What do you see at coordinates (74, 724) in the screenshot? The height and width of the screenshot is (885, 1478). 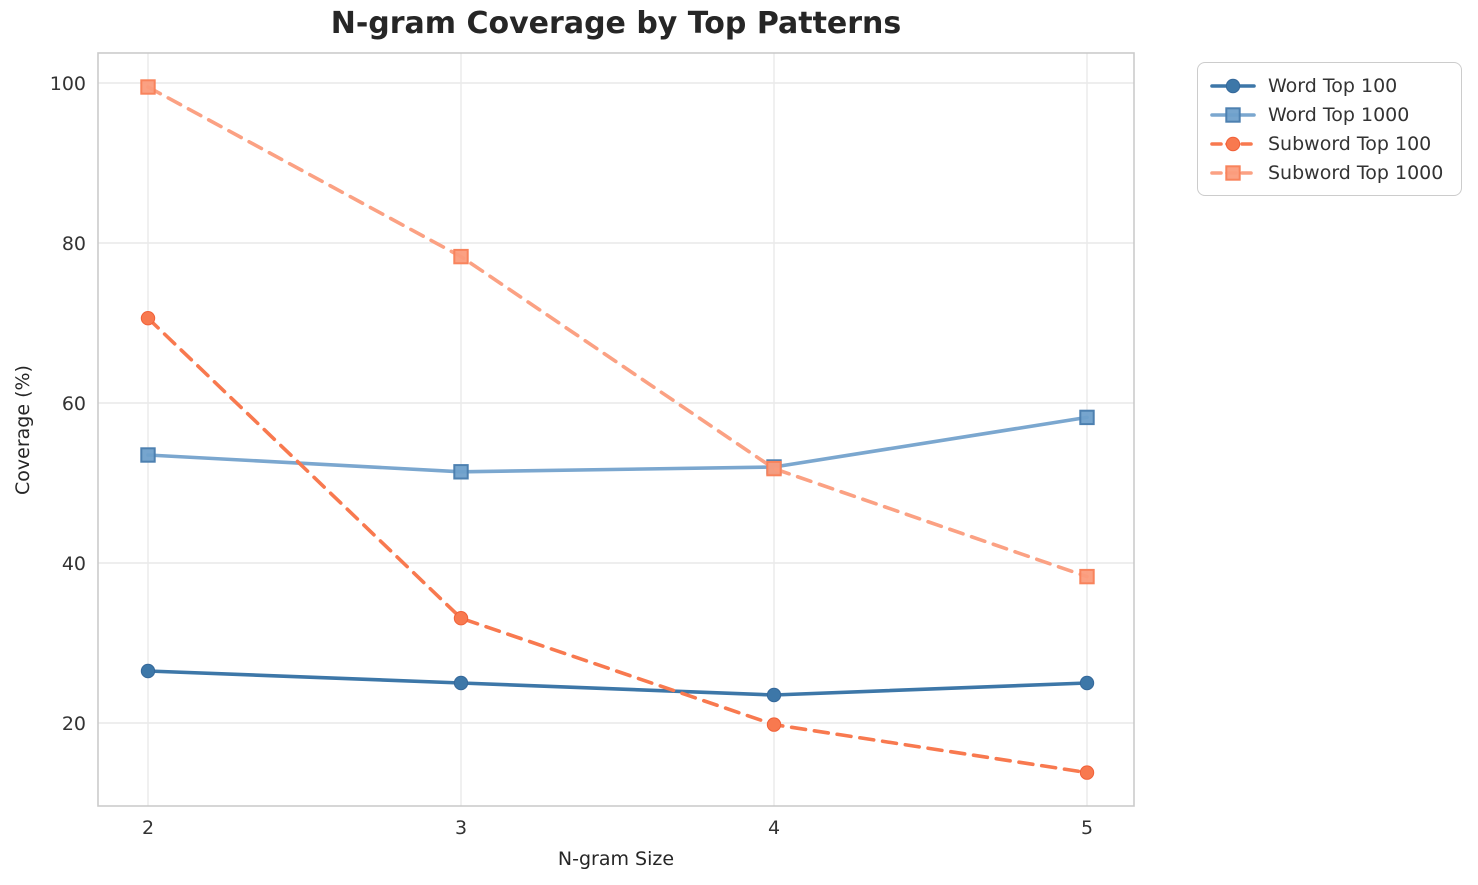 I see `y-tick-label-20: 20` at bounding box center [74, 724].